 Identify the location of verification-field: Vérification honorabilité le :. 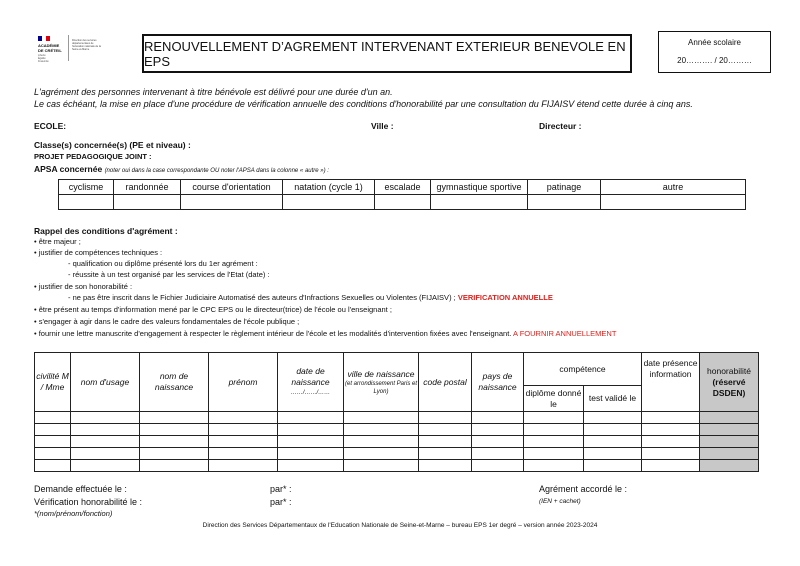
(88, 502).